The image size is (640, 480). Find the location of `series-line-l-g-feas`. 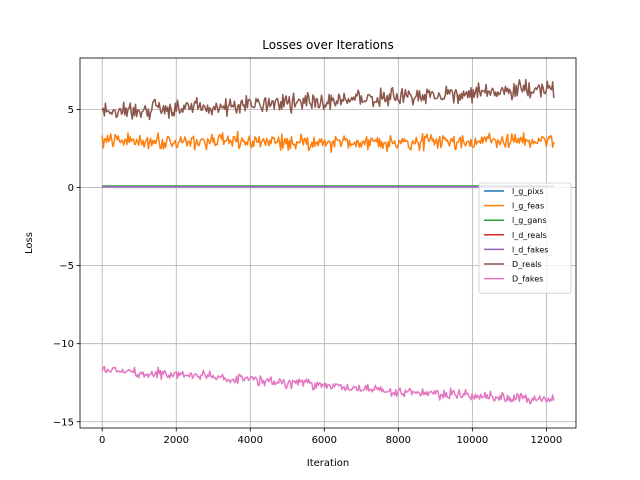

series-line-l-g-feas is located at coordinates (328, 141).